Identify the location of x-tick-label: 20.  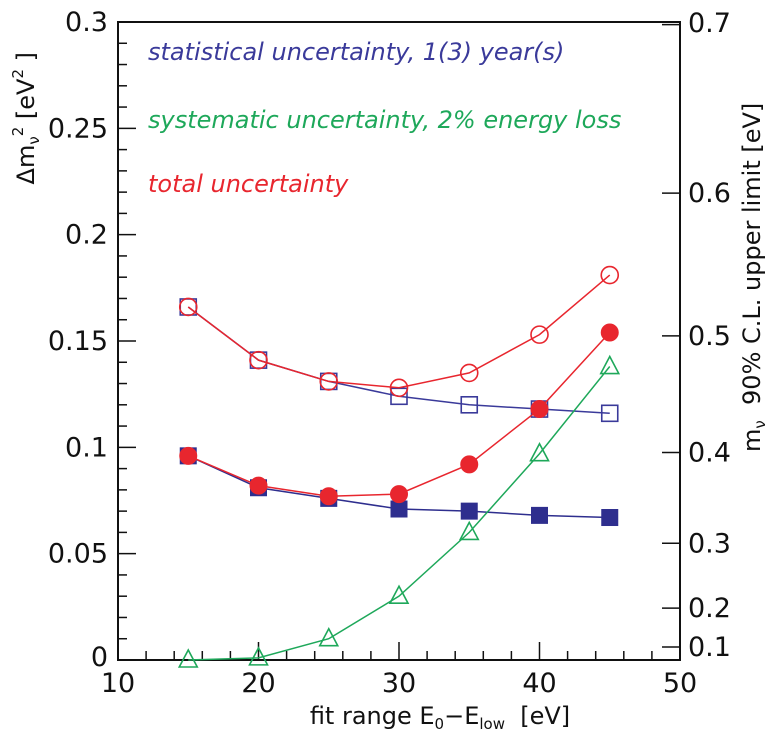
(258, 683).